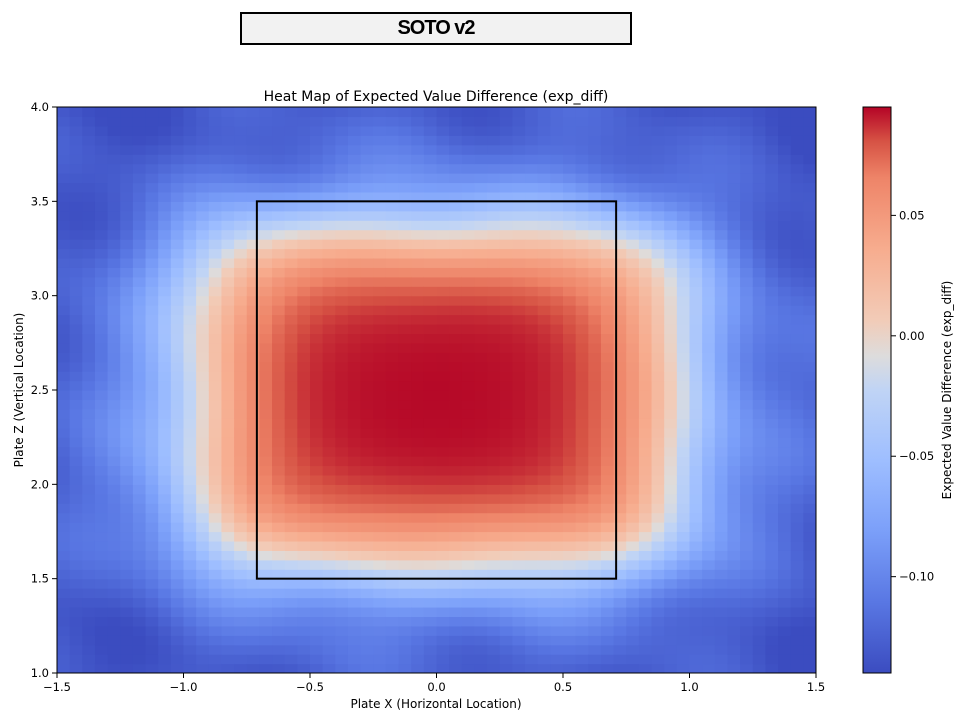 The image size is (970, 724). Describe the element at coordinates (436, 687) in the screenshot. I see `x-tick-label: 0.0` at that location.